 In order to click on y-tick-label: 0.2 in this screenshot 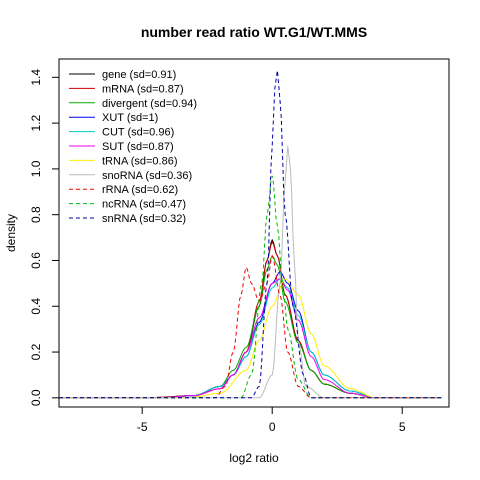, I will do `click(36, 351)`.